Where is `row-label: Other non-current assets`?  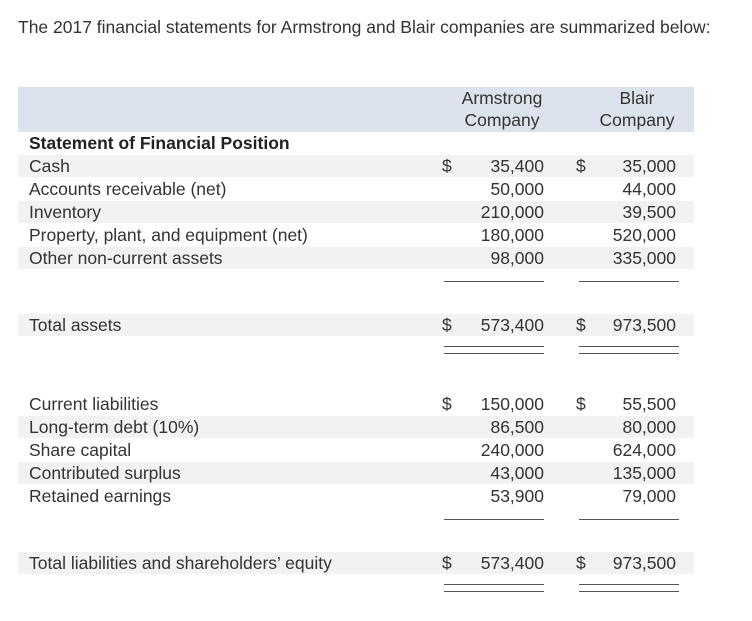
row-label: Other non-current assets is located at coordinates (126, 258).